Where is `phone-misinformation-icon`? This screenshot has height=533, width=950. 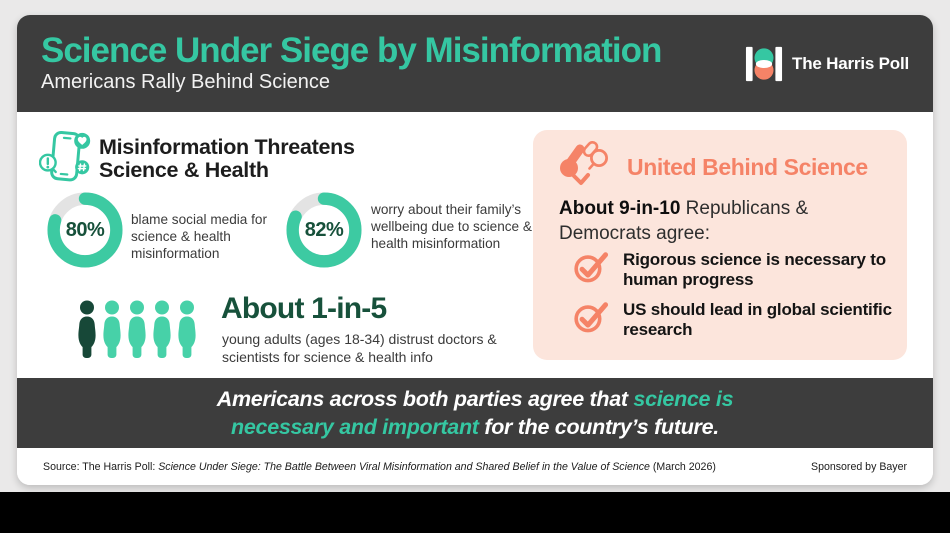 phone-misinformation-icon is located at coordinates (65, 156).